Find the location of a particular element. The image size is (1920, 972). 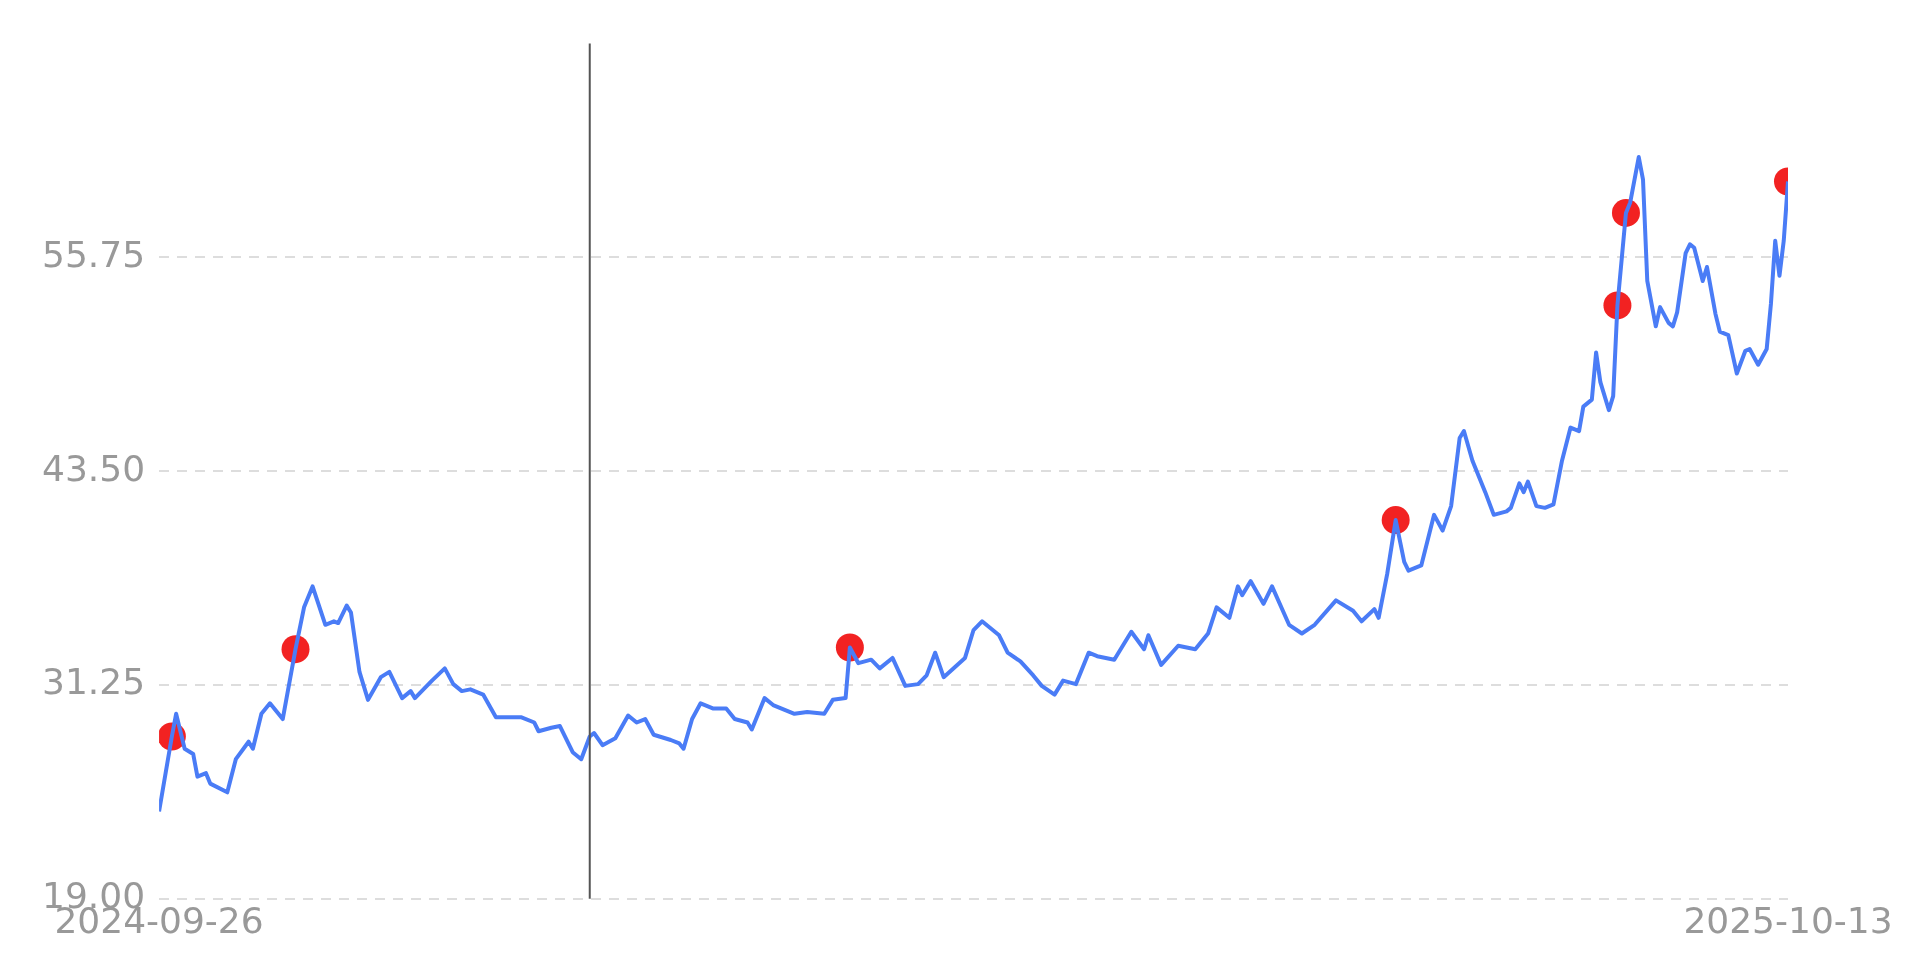

x-tick-label: 2025-10-13 is located at coordinates (1788, 920).